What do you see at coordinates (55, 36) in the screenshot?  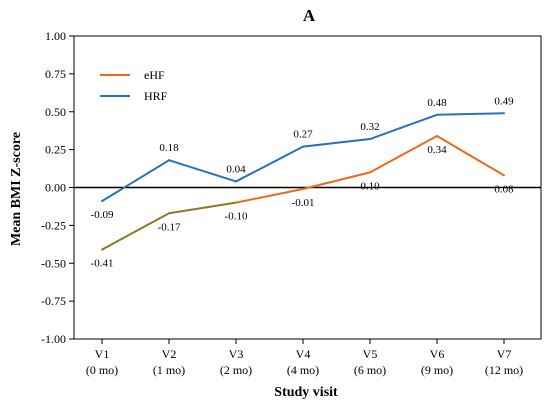 I see `y-tick-label: 1.00` at bounding box center [55, 36].